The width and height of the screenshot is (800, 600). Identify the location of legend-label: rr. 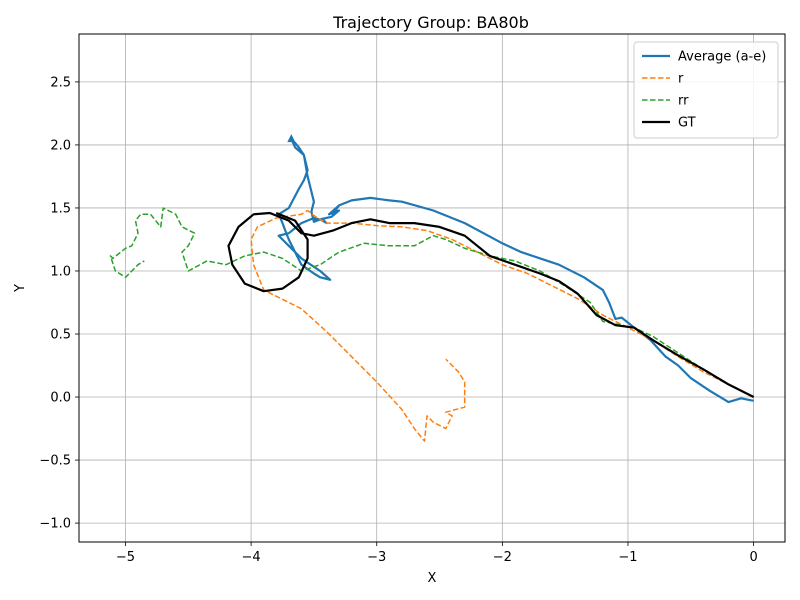
(683, 101).